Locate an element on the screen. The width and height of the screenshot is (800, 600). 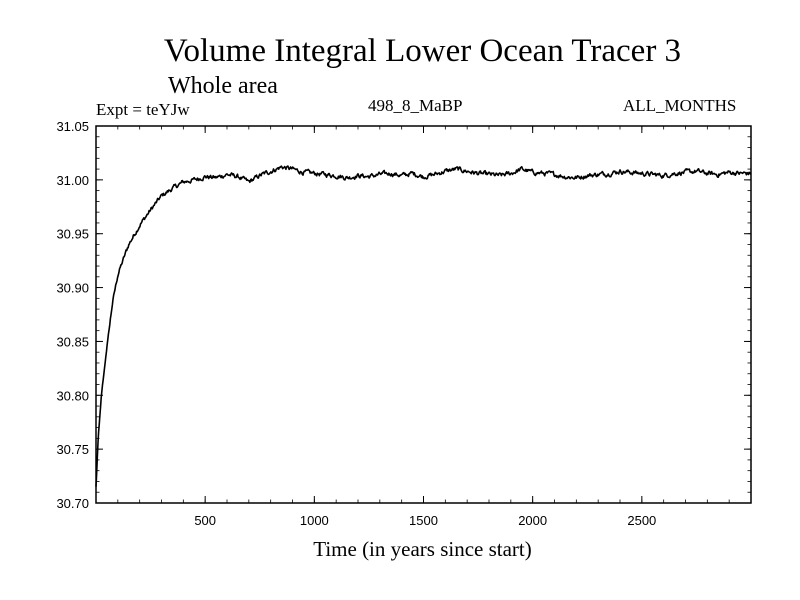
y-tick-label: 30.95 is located at coordinates (72, 234).